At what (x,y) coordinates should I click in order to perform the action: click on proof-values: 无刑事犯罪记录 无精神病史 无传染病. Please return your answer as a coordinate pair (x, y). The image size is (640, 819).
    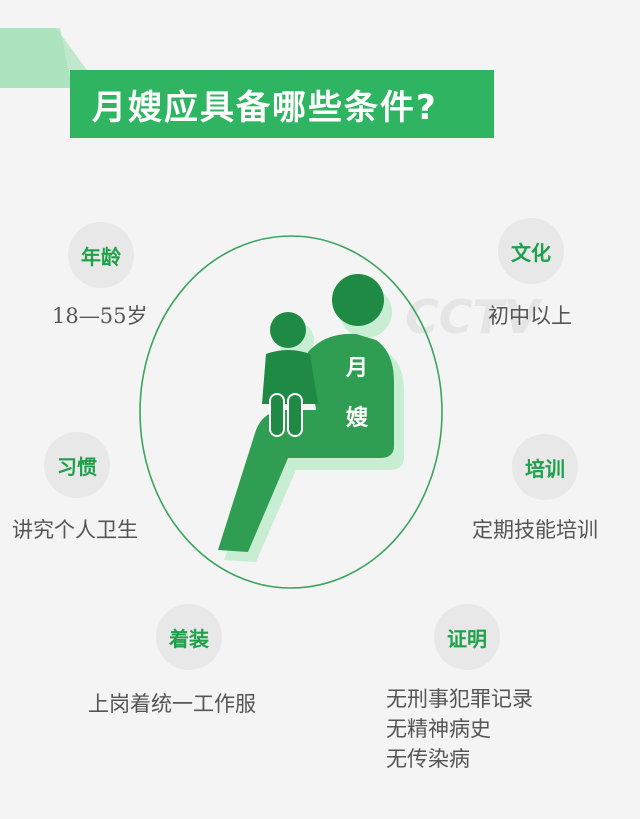
    Looking at the image, I should click on (459, 729).